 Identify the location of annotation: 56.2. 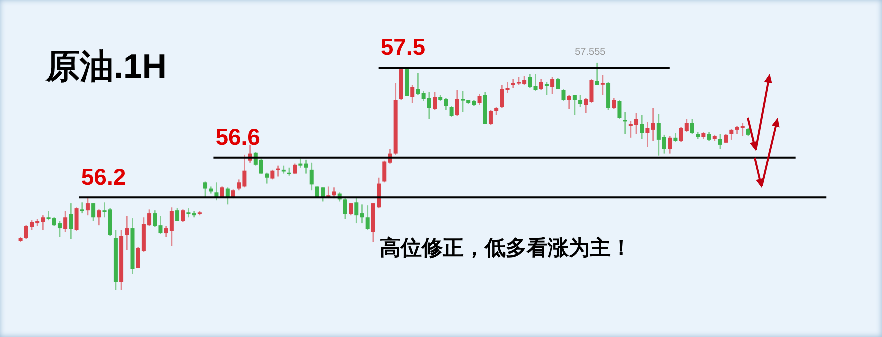
(103, 177).